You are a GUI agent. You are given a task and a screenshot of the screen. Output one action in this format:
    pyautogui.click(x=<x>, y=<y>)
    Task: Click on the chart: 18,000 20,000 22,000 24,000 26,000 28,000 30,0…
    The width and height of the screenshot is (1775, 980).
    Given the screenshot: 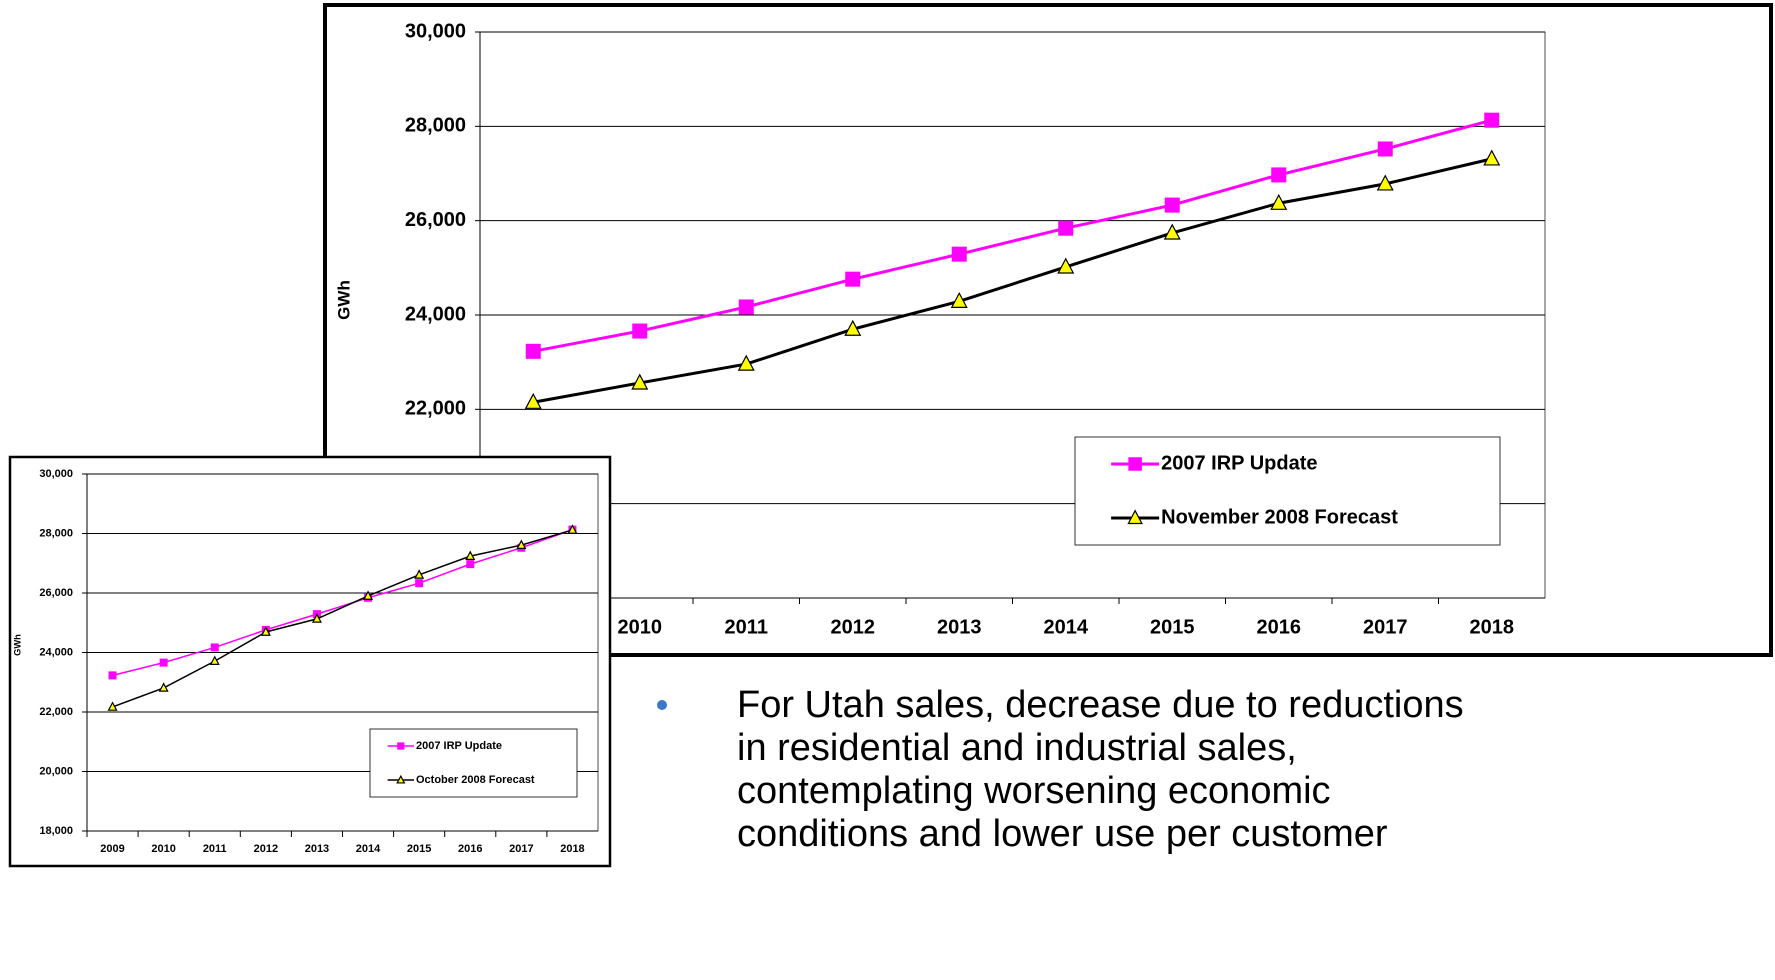 What is the action you would take?
    pyautogui.click(x=310, y=661)
    